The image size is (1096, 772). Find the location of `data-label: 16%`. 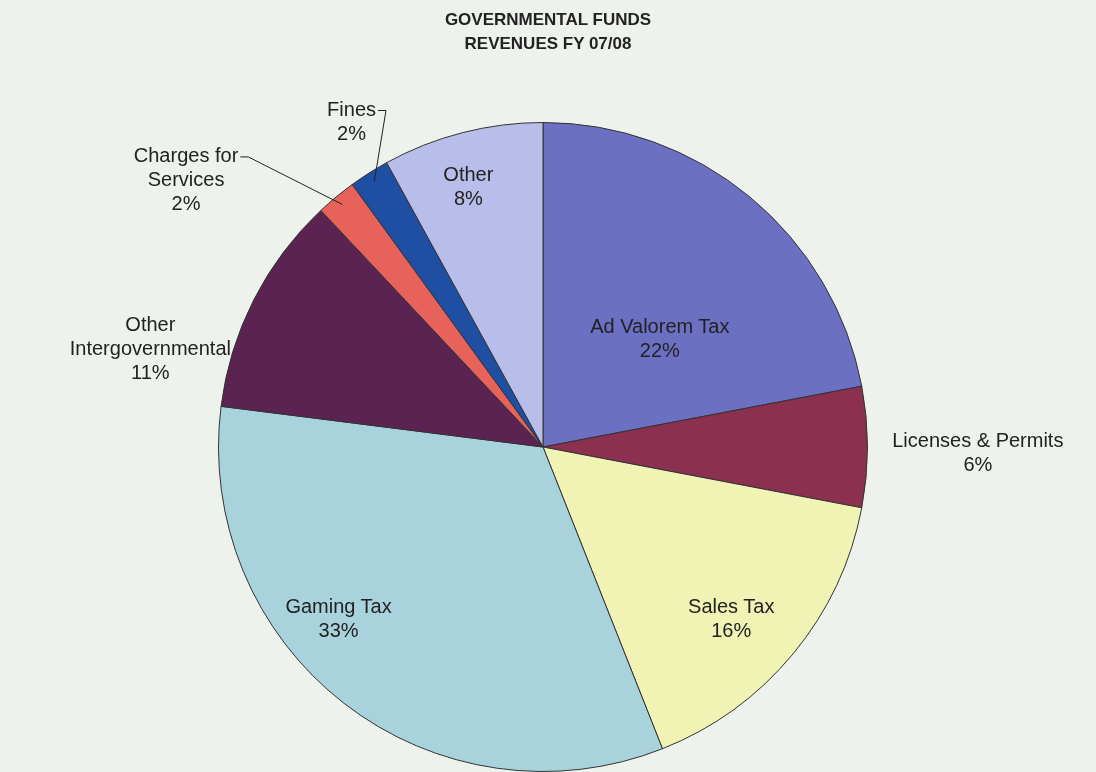

data-label: 16% is located at coordinates (731, 629).